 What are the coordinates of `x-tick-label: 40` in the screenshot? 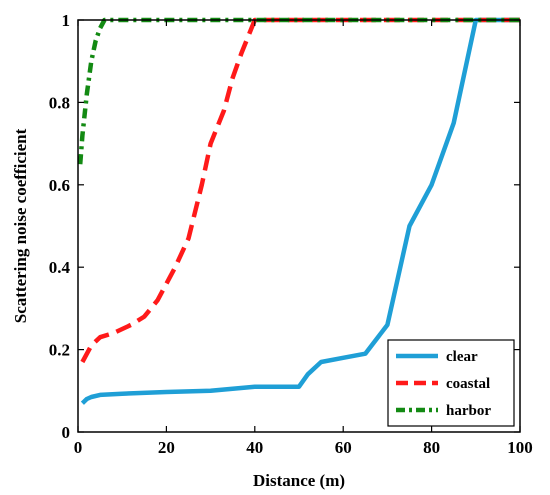 It's located at (254, 447).